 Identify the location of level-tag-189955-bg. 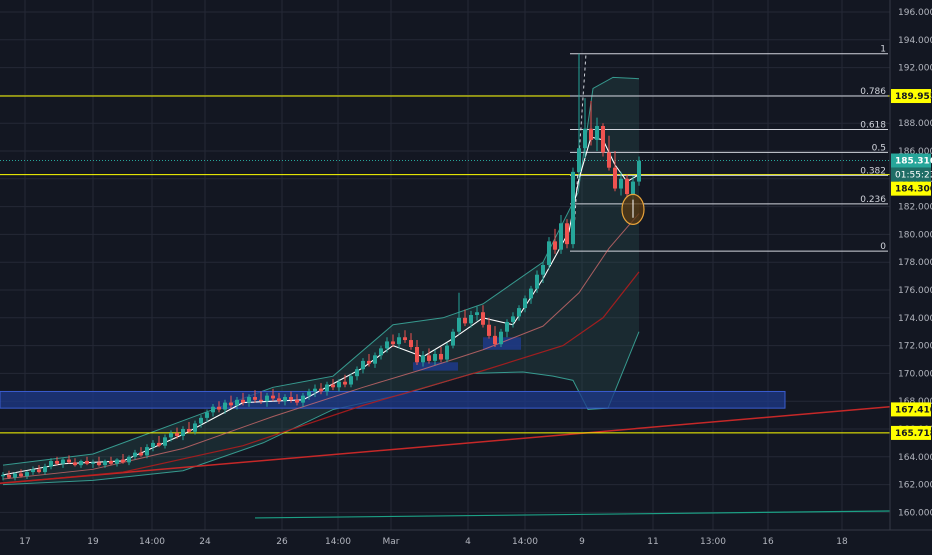
(911, 96).